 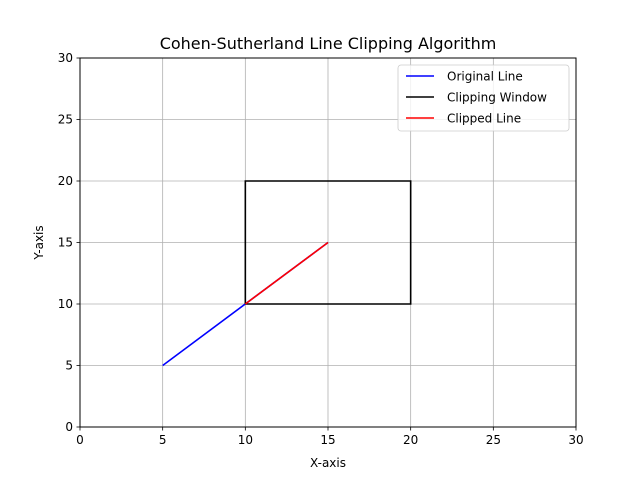 I want to click on x-axis-label: X-axis, so click(x=328, y=463).